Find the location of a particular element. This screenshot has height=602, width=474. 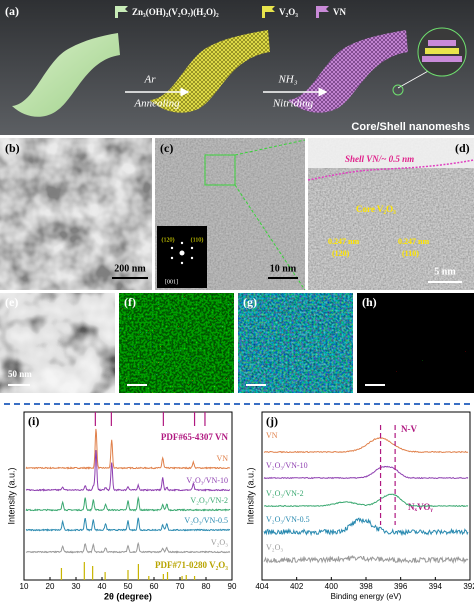

x-tick-label: 80 is located at coordinates (206, 586).